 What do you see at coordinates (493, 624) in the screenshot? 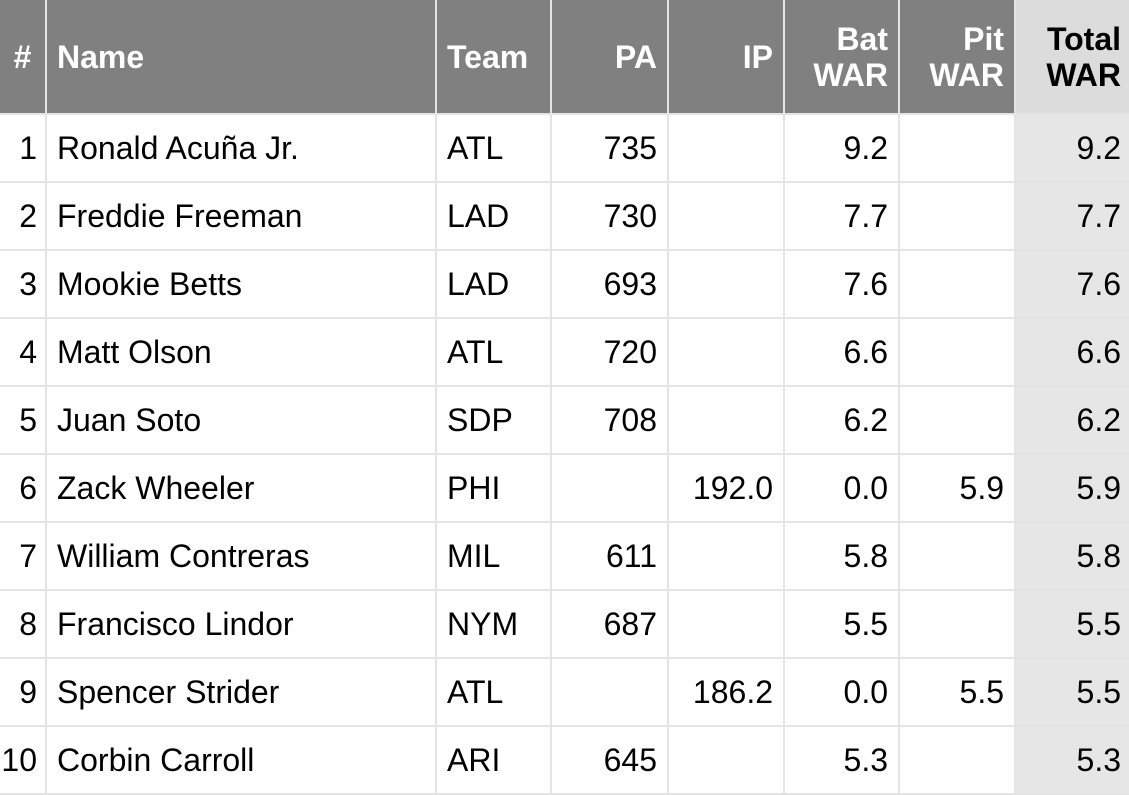
I see `team-cell: NYM` at bounding box center [493, 624].